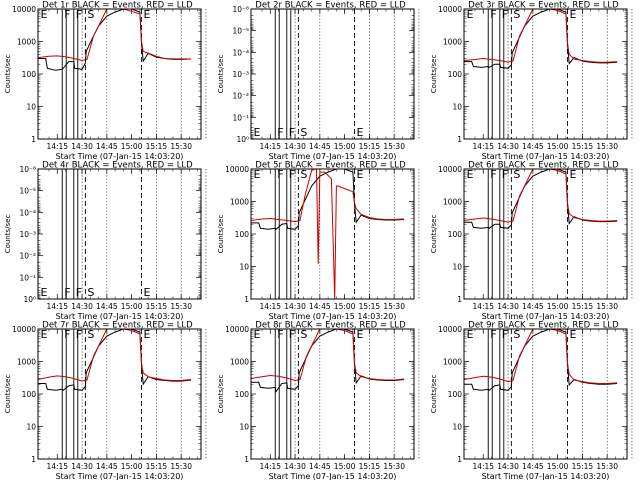  What do you see at coordinates (27, 169) in the screenshot?
I see `y-tick-label: 10⁻⁶` at bounding box center [27, 169].